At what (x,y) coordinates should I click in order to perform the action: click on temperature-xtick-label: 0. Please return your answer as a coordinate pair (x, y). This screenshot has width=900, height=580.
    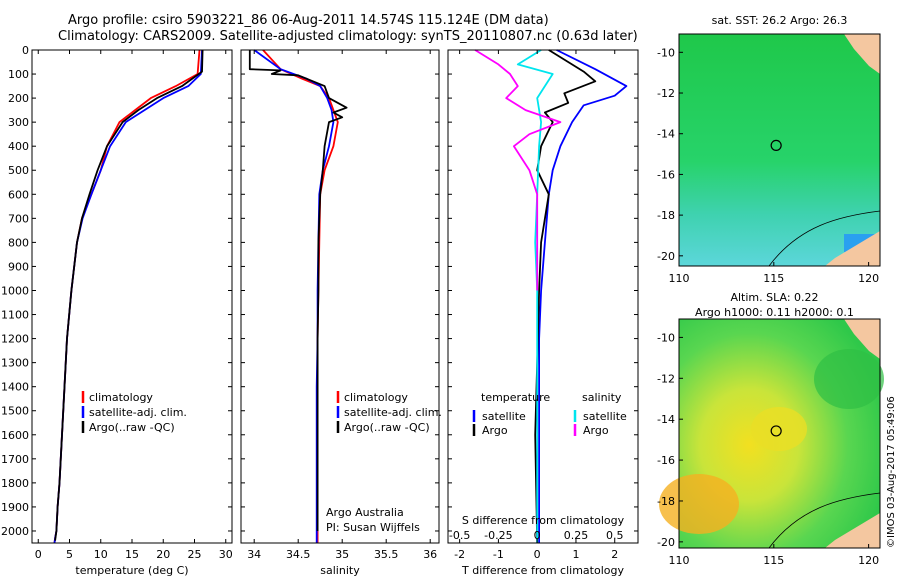
    Looking at the image, I should click on (38, 554).